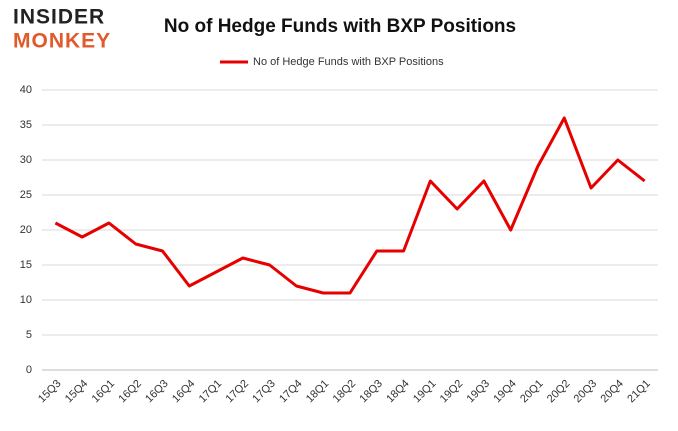  Describe the element at coordinates (26, 160) in the screenshot. I see `y-tick-label: 30` at that location.